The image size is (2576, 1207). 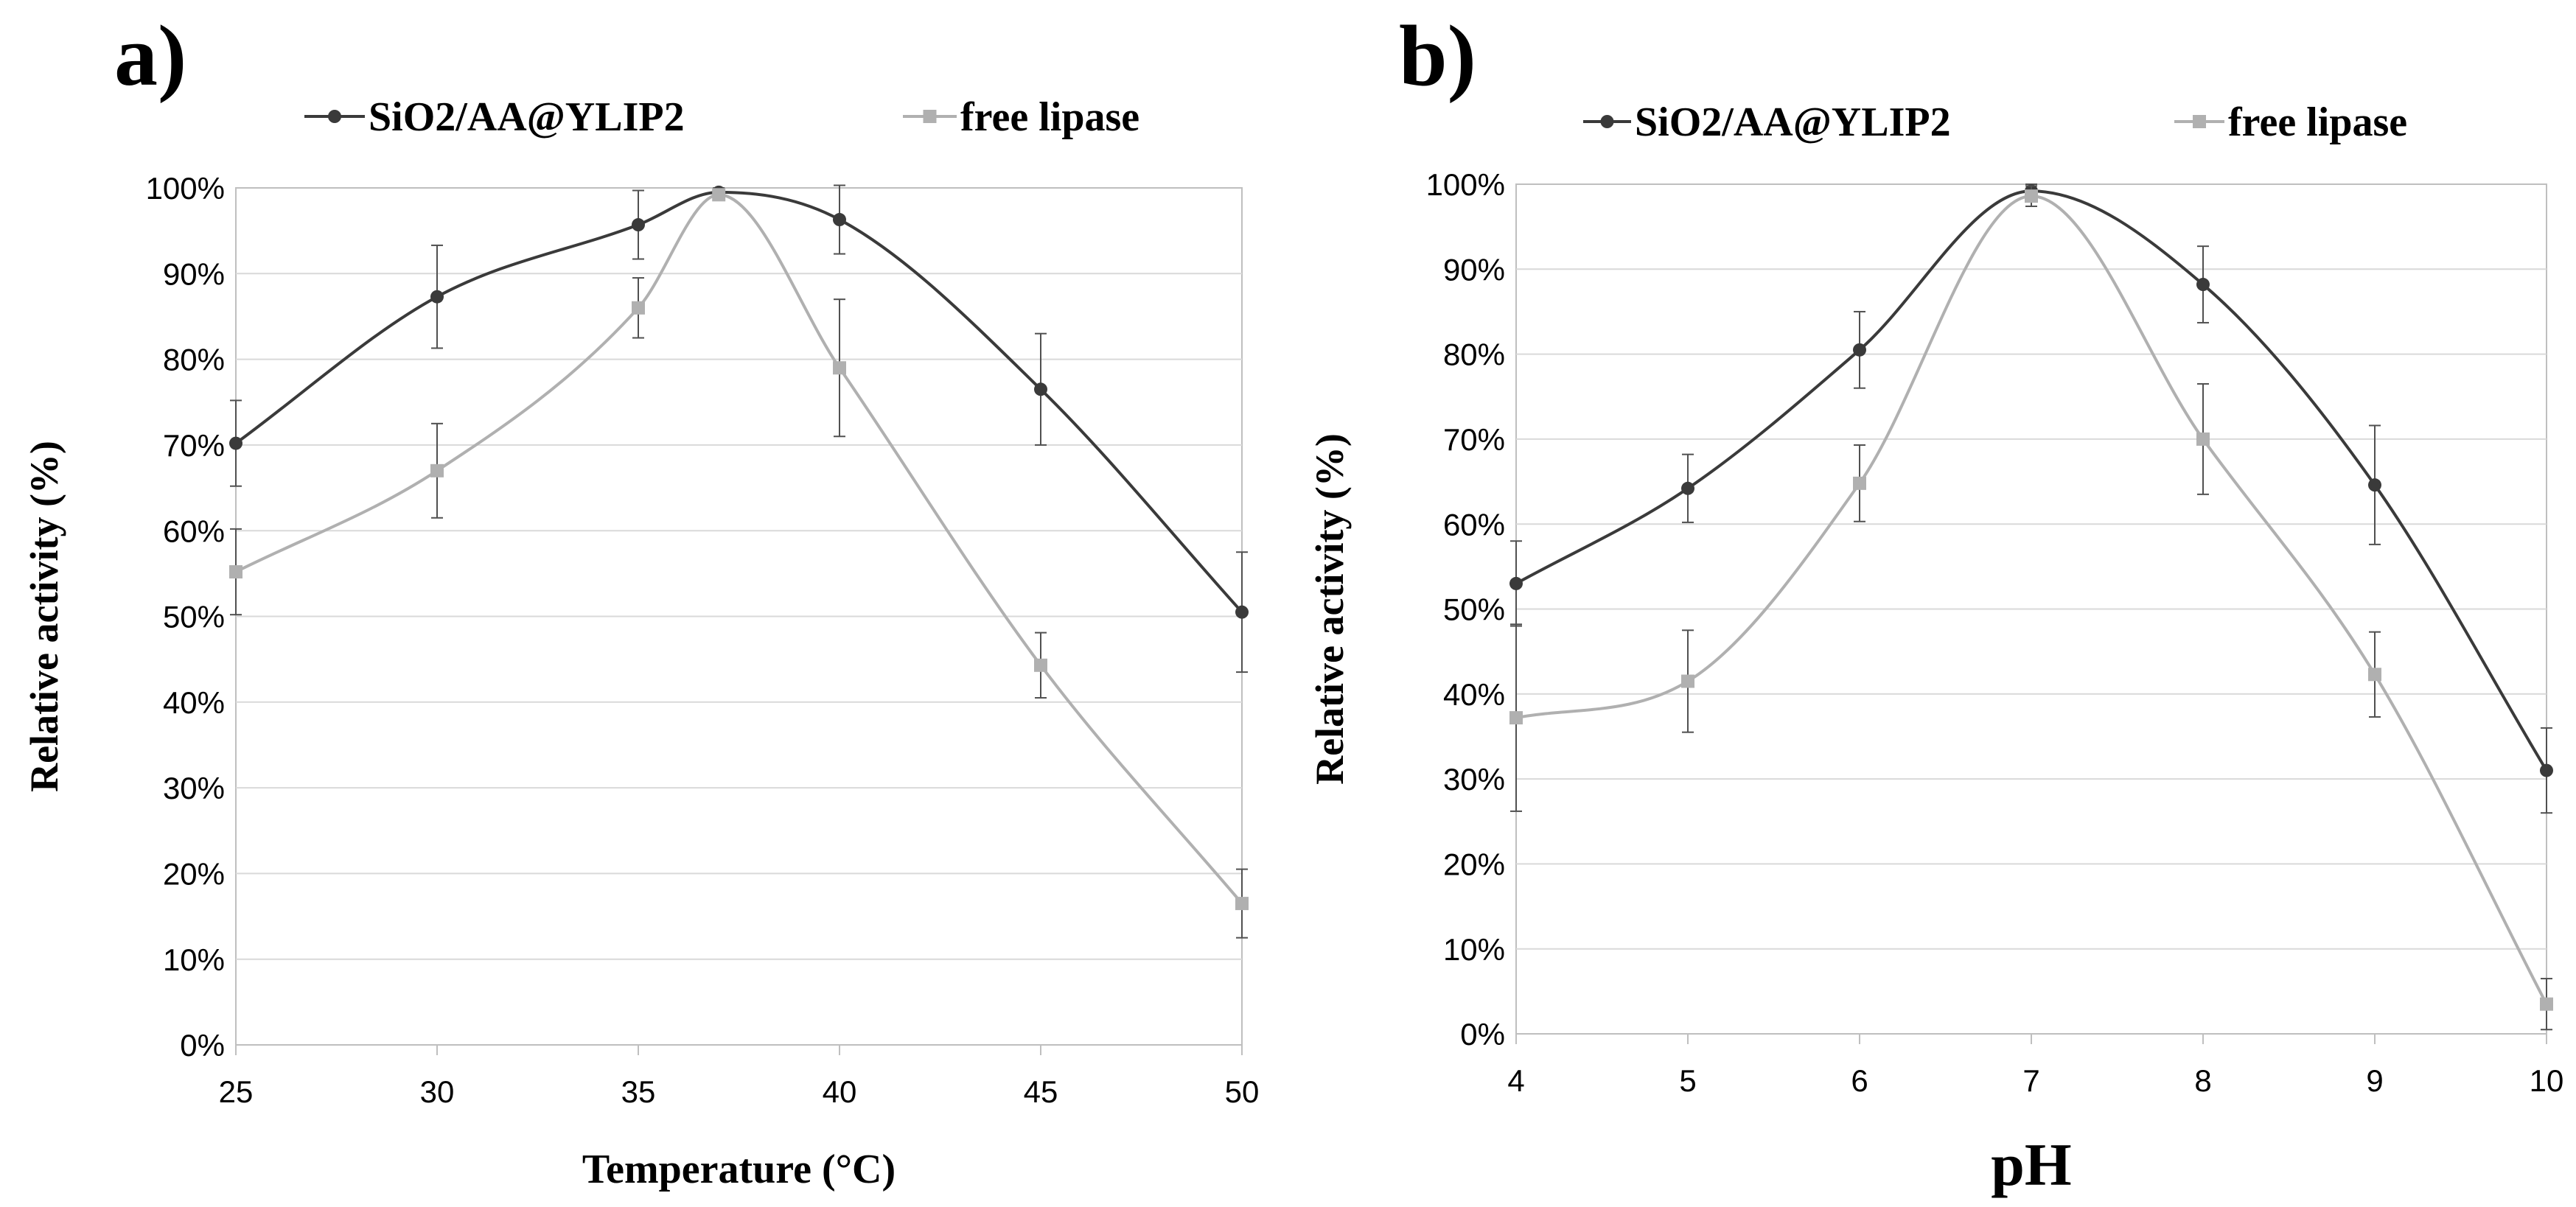 I want to click on x-axis-title: pH, so click(x=2031, y=1164).